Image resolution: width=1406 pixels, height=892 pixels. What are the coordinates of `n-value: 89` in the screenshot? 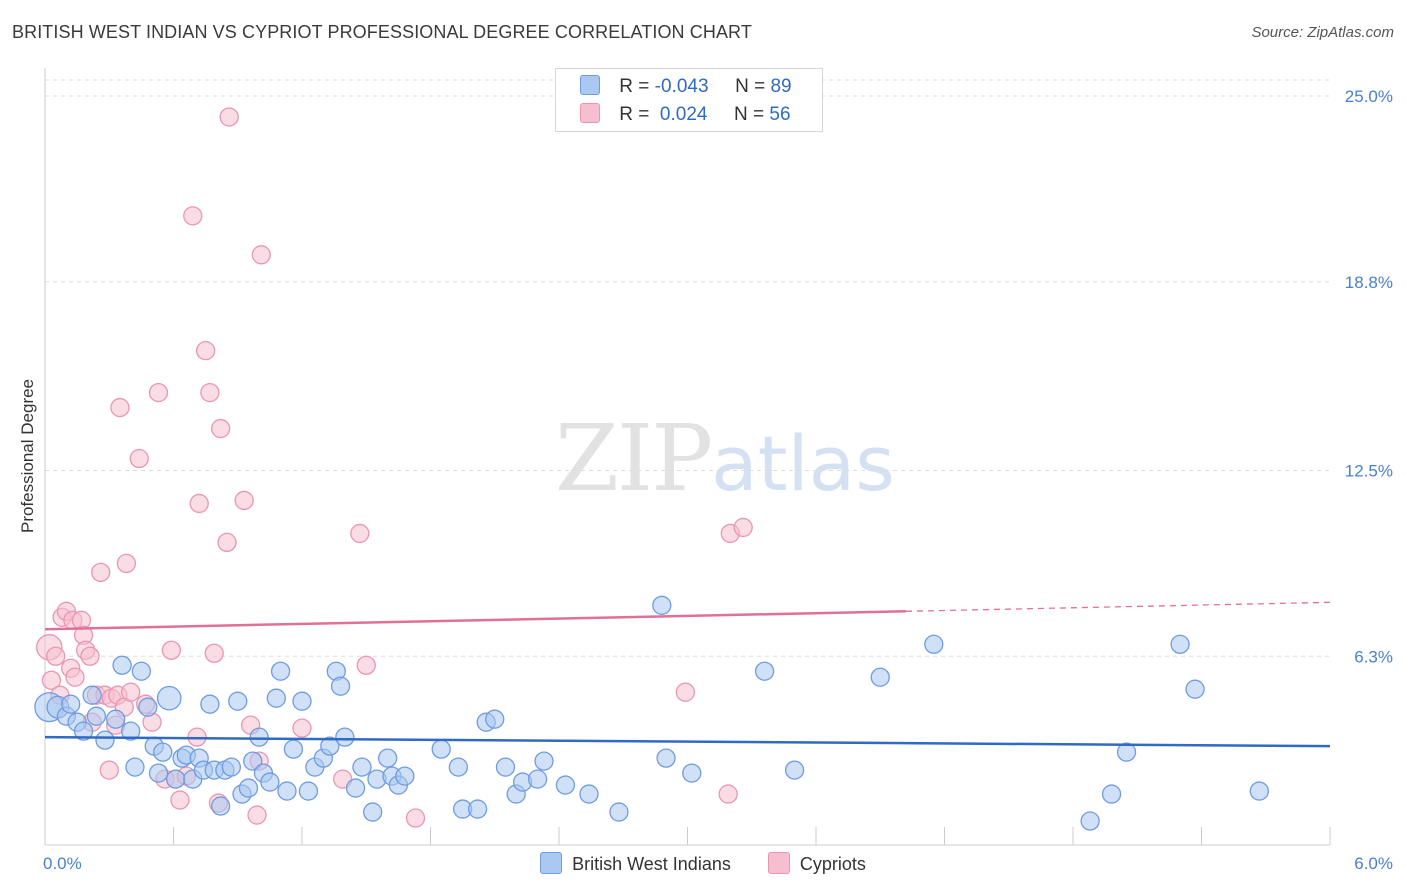 It's located at (781, 86).